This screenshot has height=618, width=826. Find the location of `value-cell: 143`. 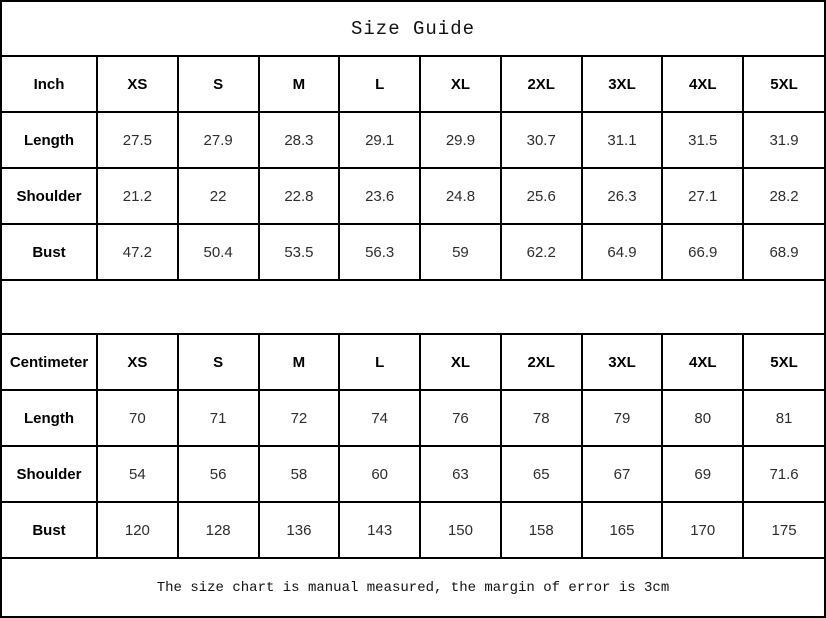

value-cell: 143 is located at coordinates (380, 529).